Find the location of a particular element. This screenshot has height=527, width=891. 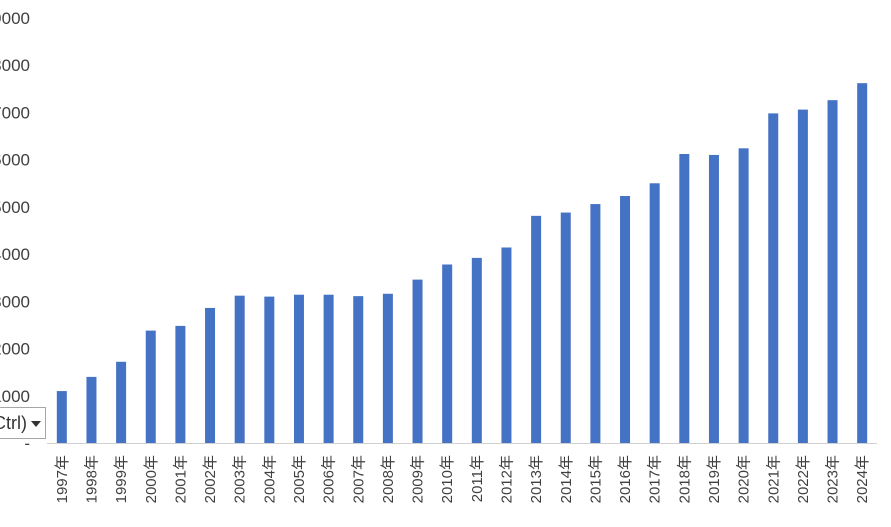

y-tick-label: 9000 is located at coordinates (15, 18).